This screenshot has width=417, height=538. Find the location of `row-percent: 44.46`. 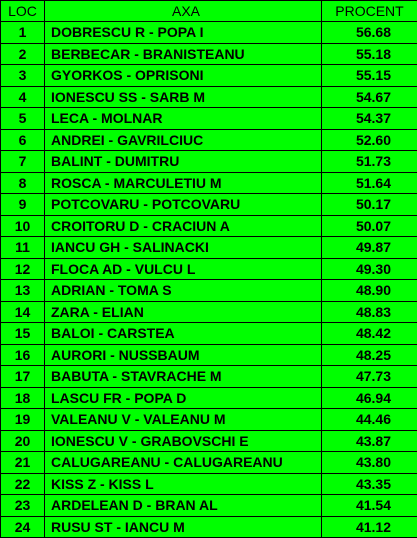

row-percent: 44.46 is located at coordinates (369, 420).